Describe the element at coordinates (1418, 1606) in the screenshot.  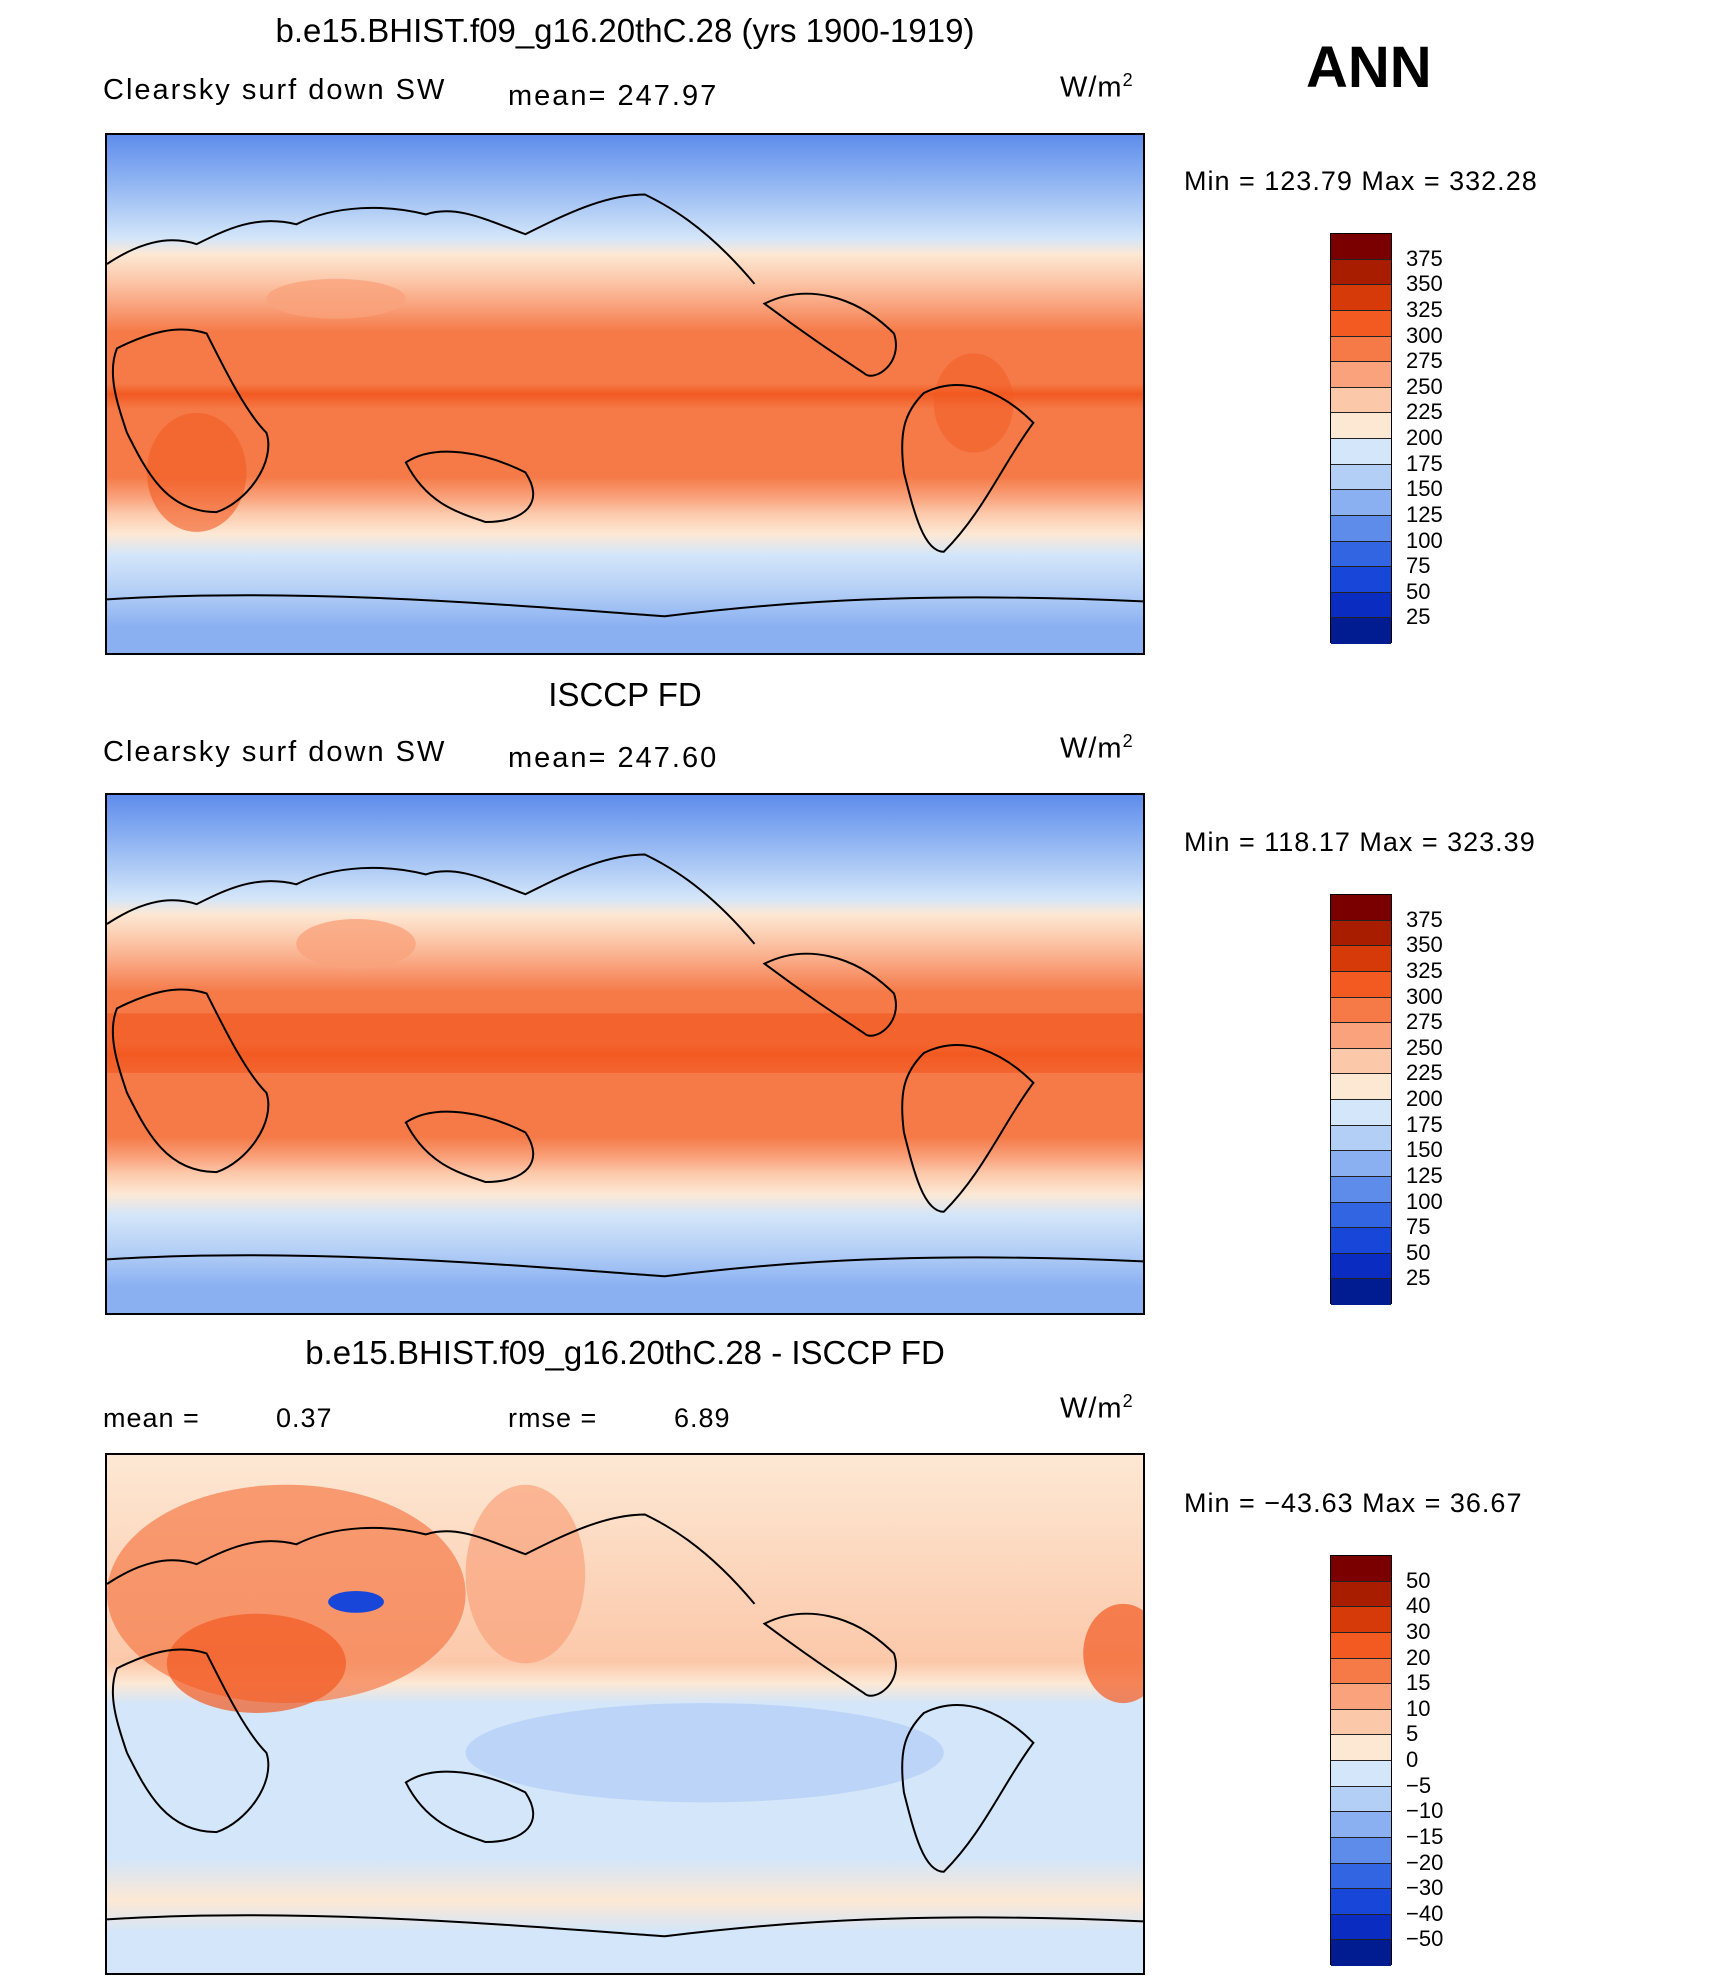
I see `colorbar-tick-label: 40` at that location.